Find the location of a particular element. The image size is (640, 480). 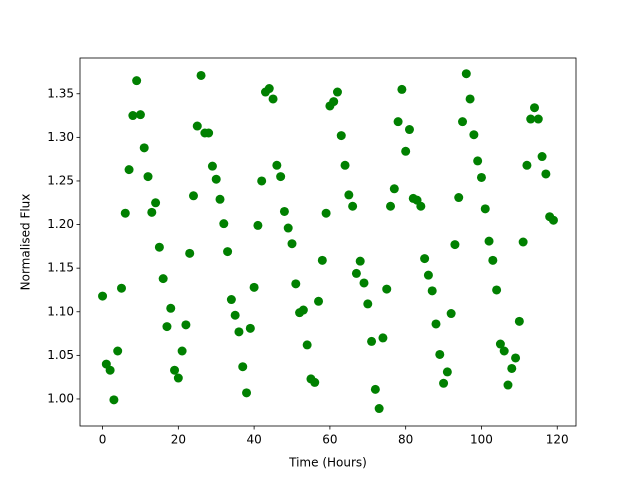

x-axis-label: Time (Hours) is located at coordinates (327, 463).